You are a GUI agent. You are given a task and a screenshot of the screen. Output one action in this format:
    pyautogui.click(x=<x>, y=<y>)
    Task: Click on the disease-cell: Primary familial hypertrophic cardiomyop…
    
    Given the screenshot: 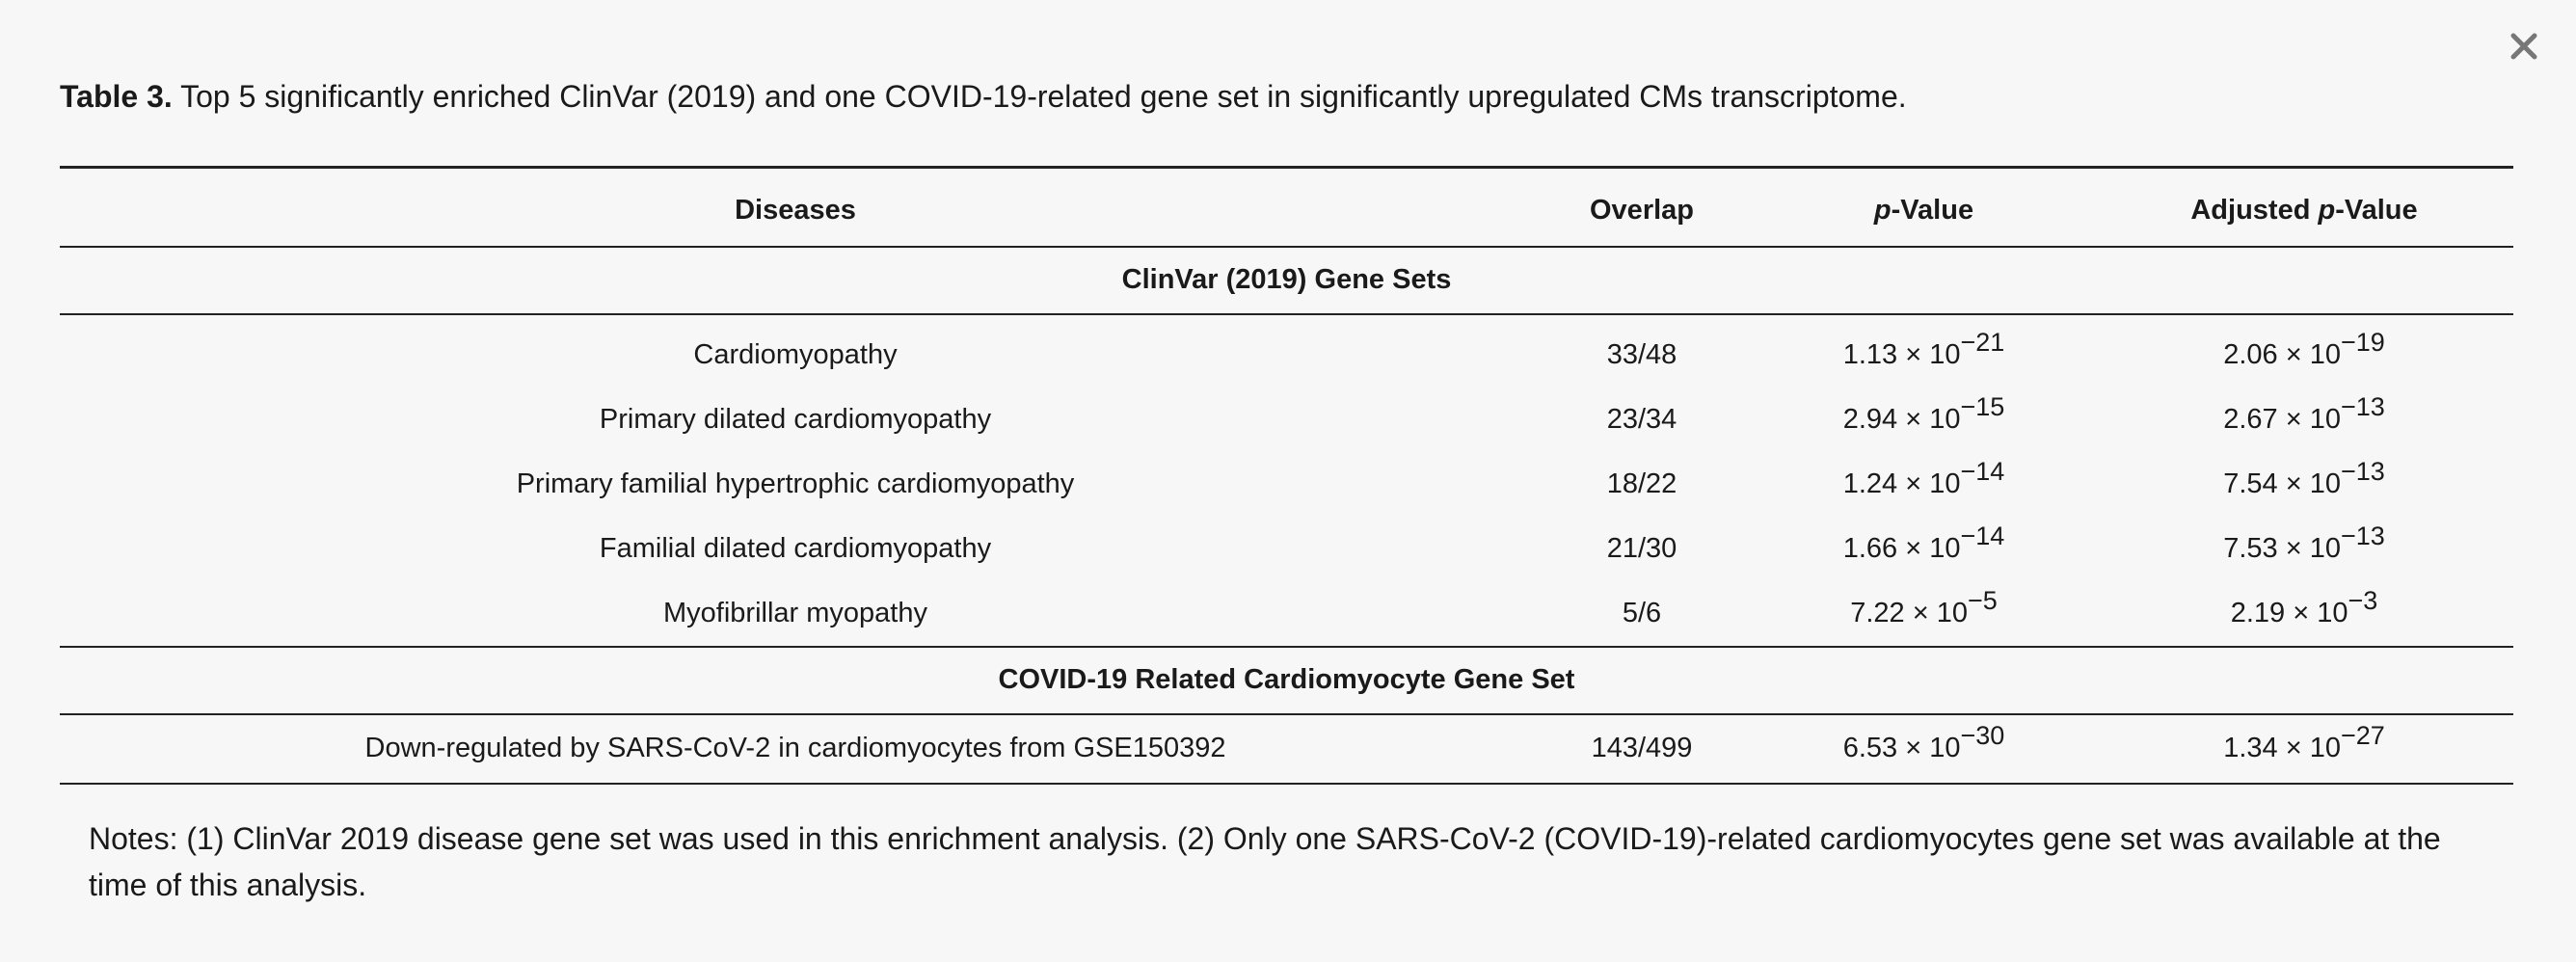 What is the action you would take?
    pyautogui.click(x=796, y=483)
    